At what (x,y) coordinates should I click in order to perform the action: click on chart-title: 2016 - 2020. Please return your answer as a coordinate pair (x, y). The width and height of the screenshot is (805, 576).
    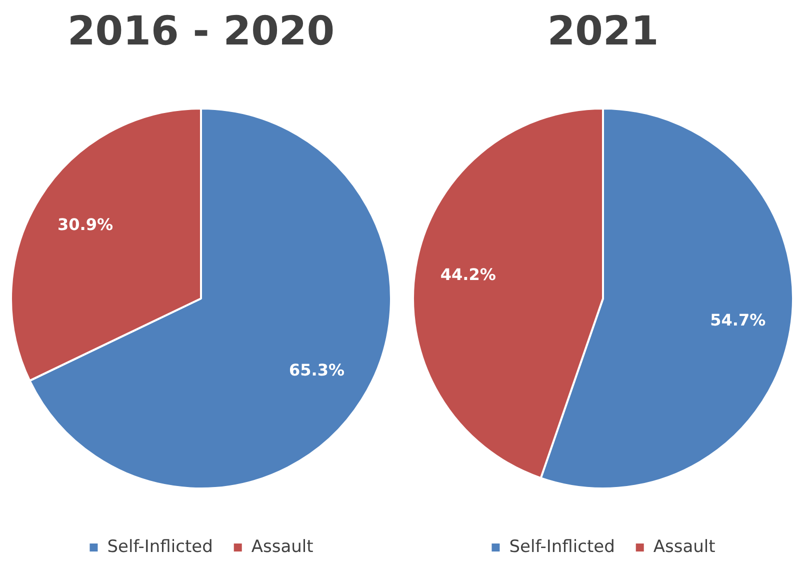
    Looking at the image, I should click on (201, 31).